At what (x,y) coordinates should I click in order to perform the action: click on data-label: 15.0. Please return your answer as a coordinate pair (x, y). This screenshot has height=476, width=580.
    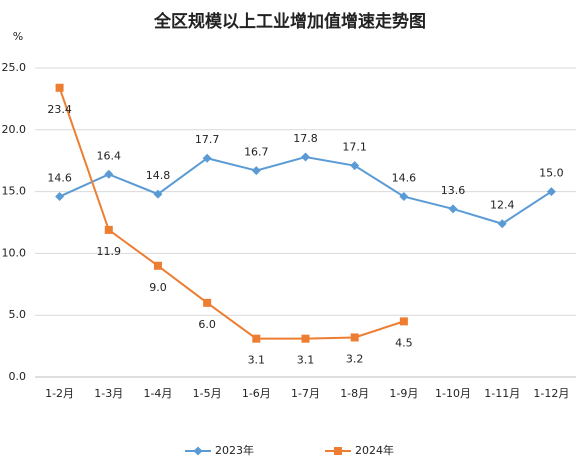
    Looking at the image, I should click on (551, 173).